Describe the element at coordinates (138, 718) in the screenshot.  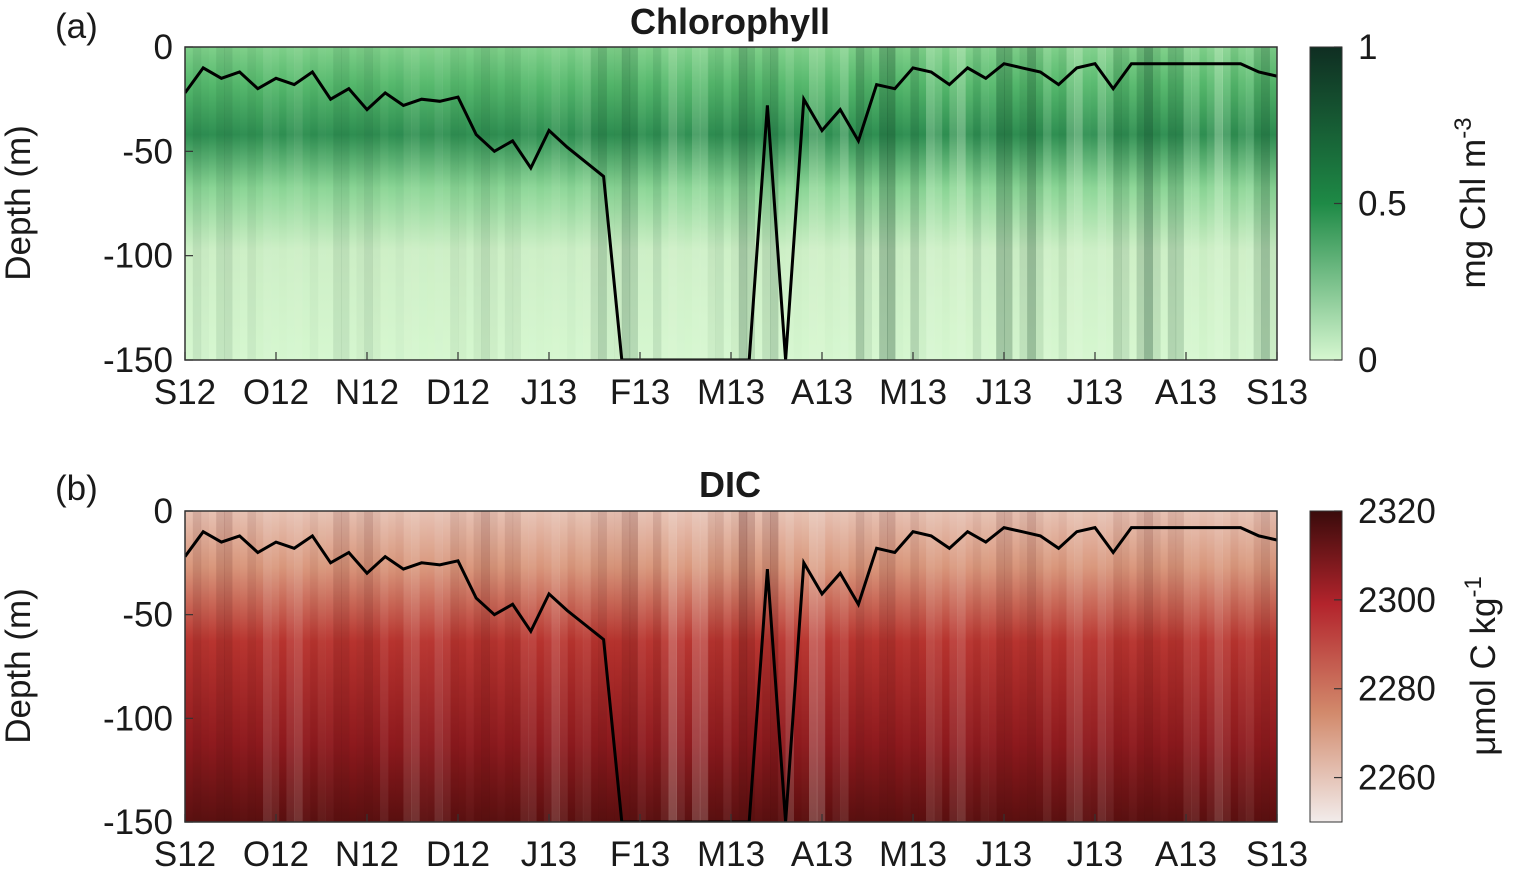
I see `y-tick-label: -100` at that location.